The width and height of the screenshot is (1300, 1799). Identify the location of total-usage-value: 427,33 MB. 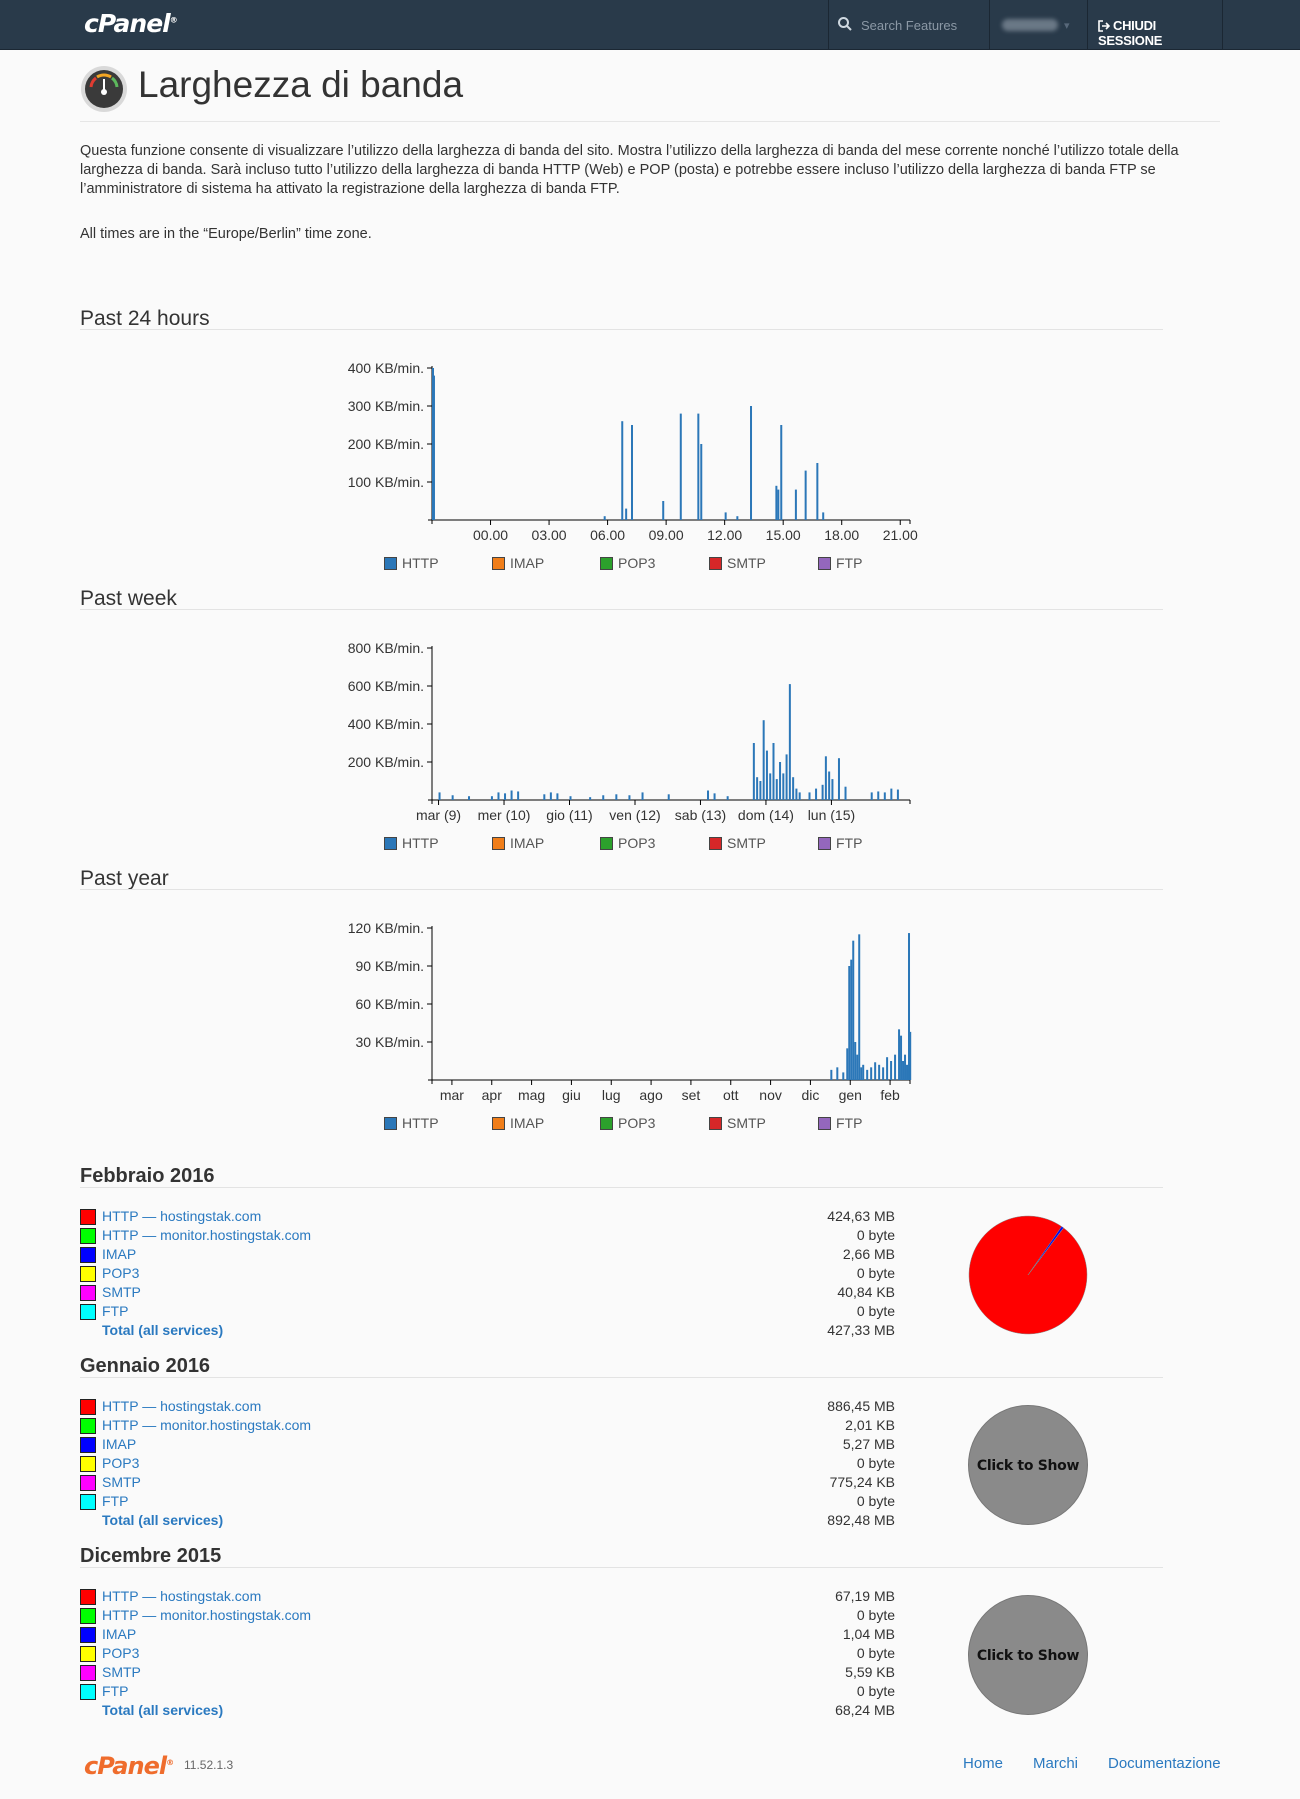
(861, 1330).